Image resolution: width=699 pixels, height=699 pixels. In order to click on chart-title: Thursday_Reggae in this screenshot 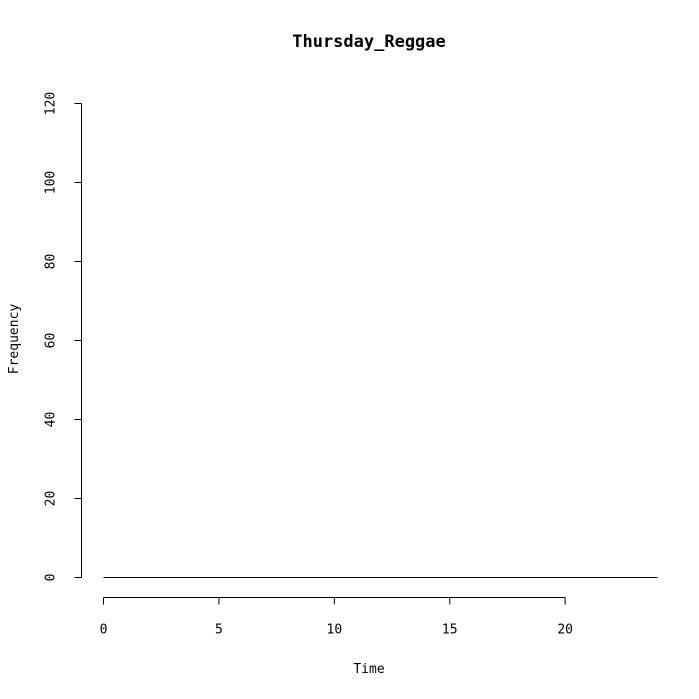, I will do `click(369, 42)`.